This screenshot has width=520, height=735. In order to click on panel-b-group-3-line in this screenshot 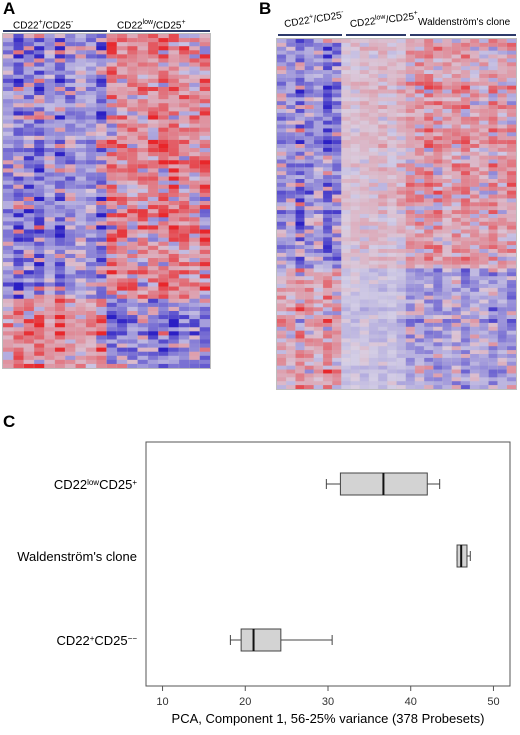, I will do `click(463, 35)`.